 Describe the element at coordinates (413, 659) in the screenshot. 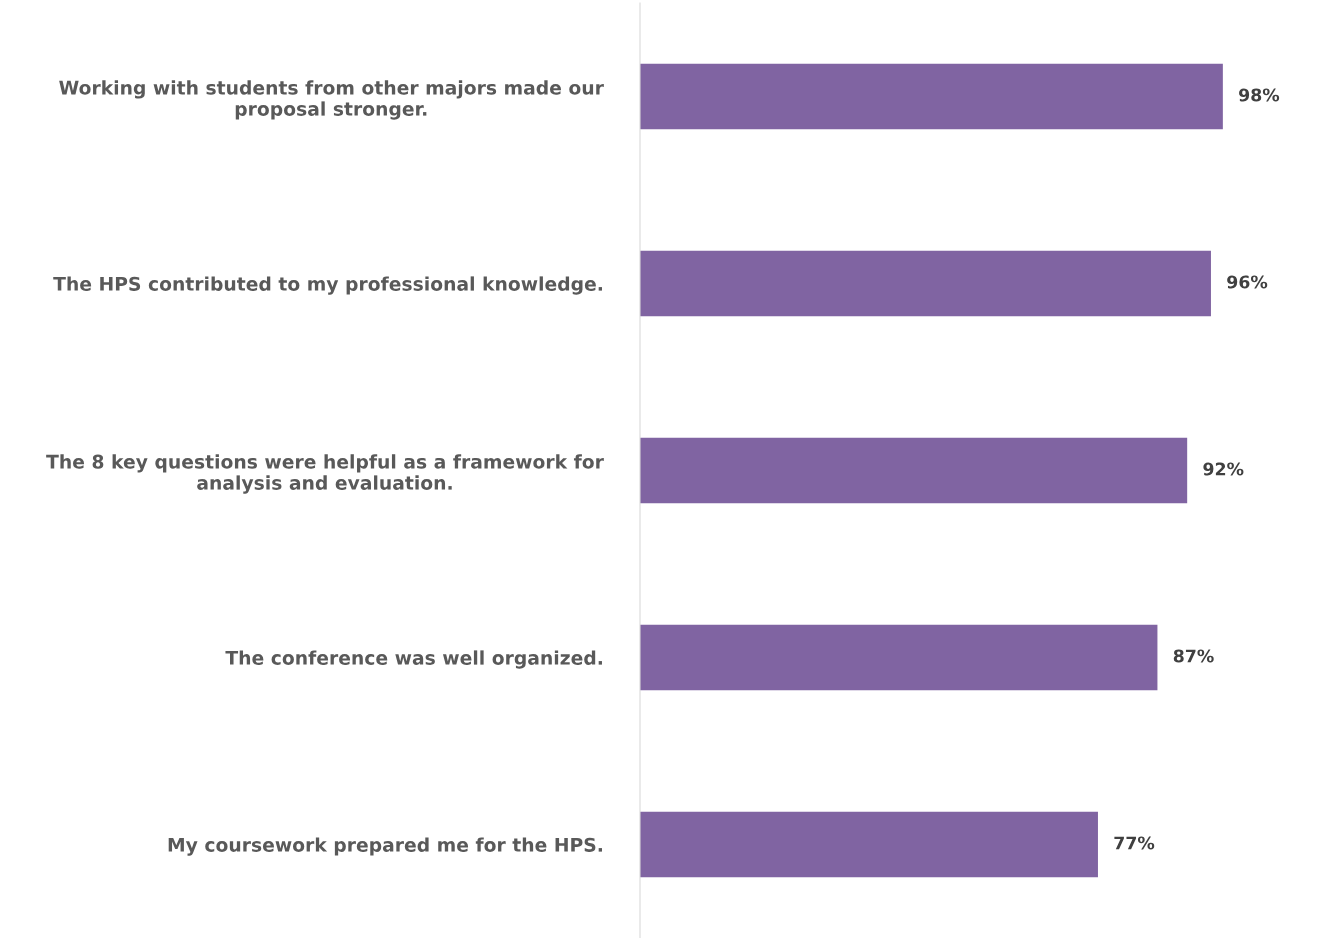

I see `y-tick-label: The conference was well organized.` at that location.